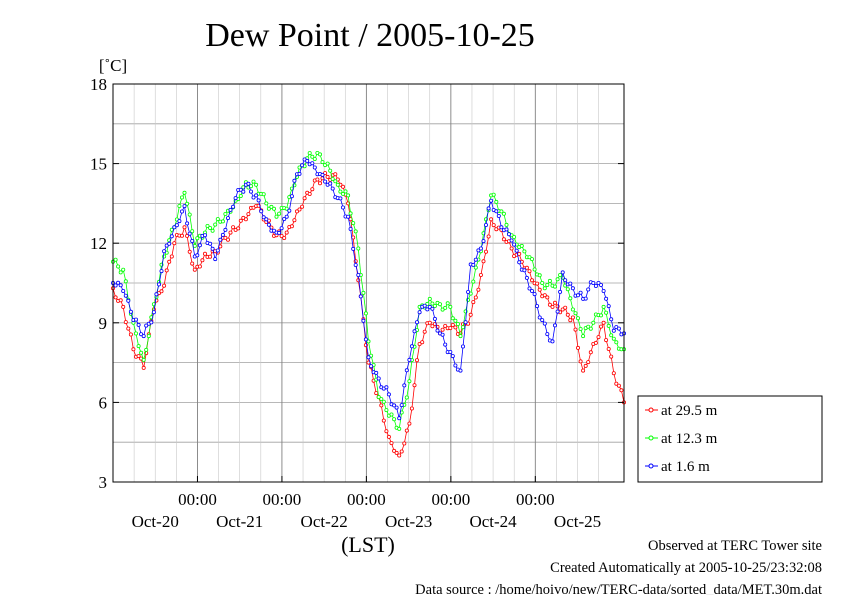 The width and height of the screenshot is (842, 595). What do you see at coordinates (493, 521) in the screenshot?
I see `x-day-label: Oct-24` at bounding box center [493, 521].